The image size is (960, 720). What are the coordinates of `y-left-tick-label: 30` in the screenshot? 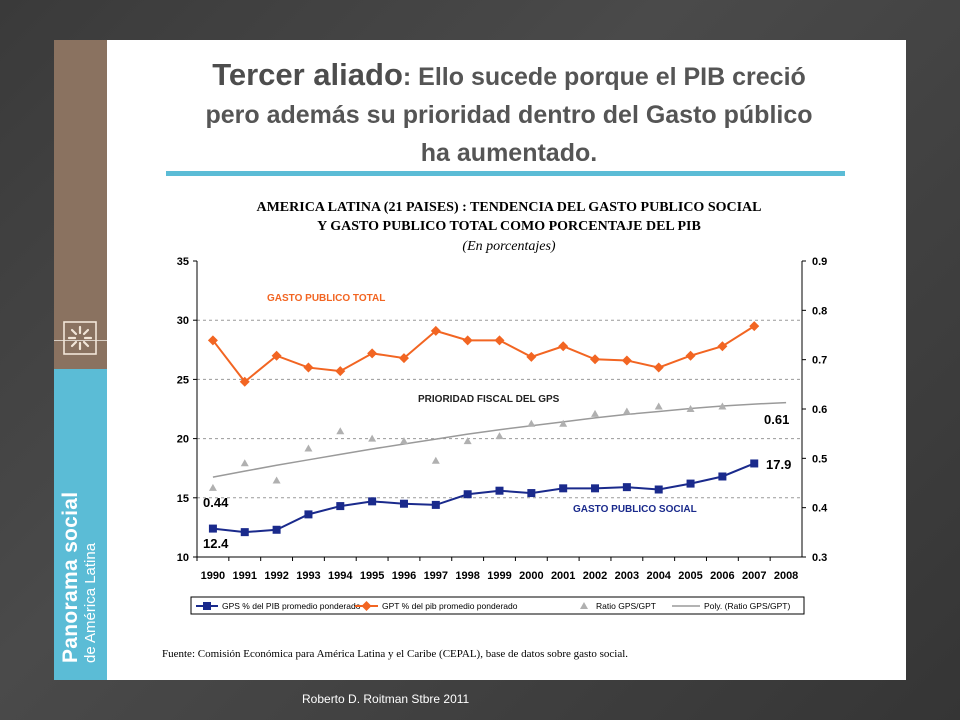 It's located at (183, 321).